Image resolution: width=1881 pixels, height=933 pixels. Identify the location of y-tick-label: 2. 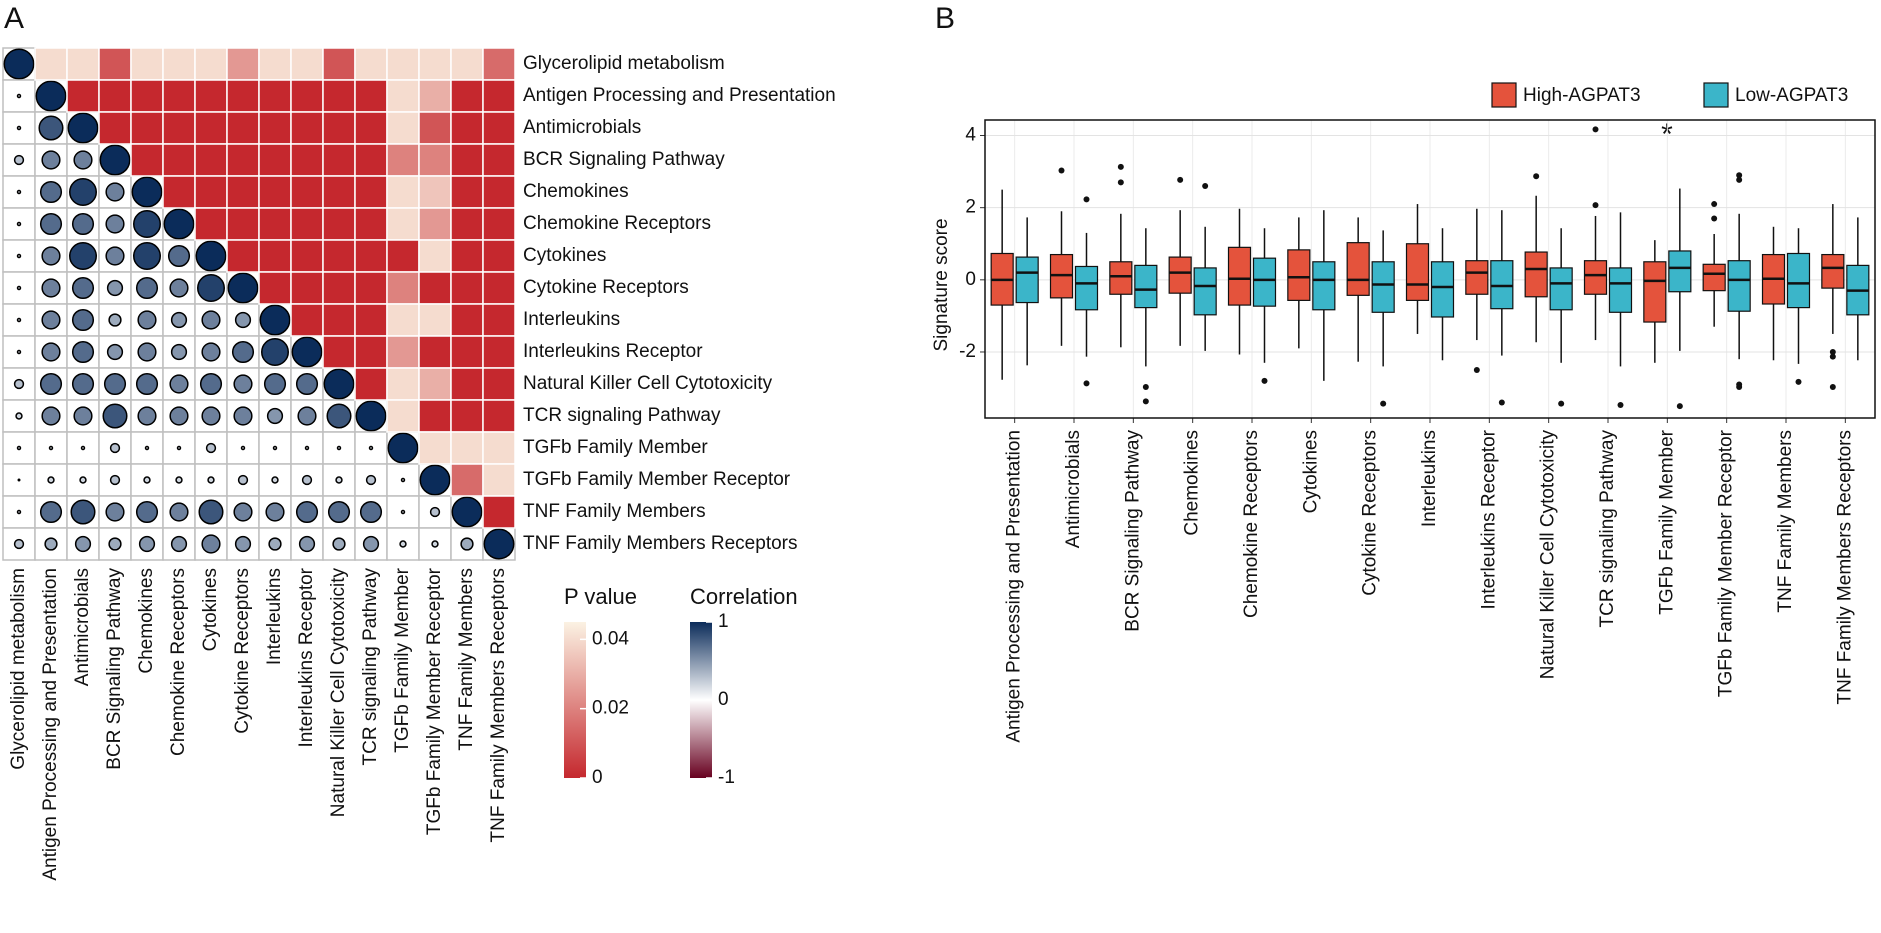
(970, 207).